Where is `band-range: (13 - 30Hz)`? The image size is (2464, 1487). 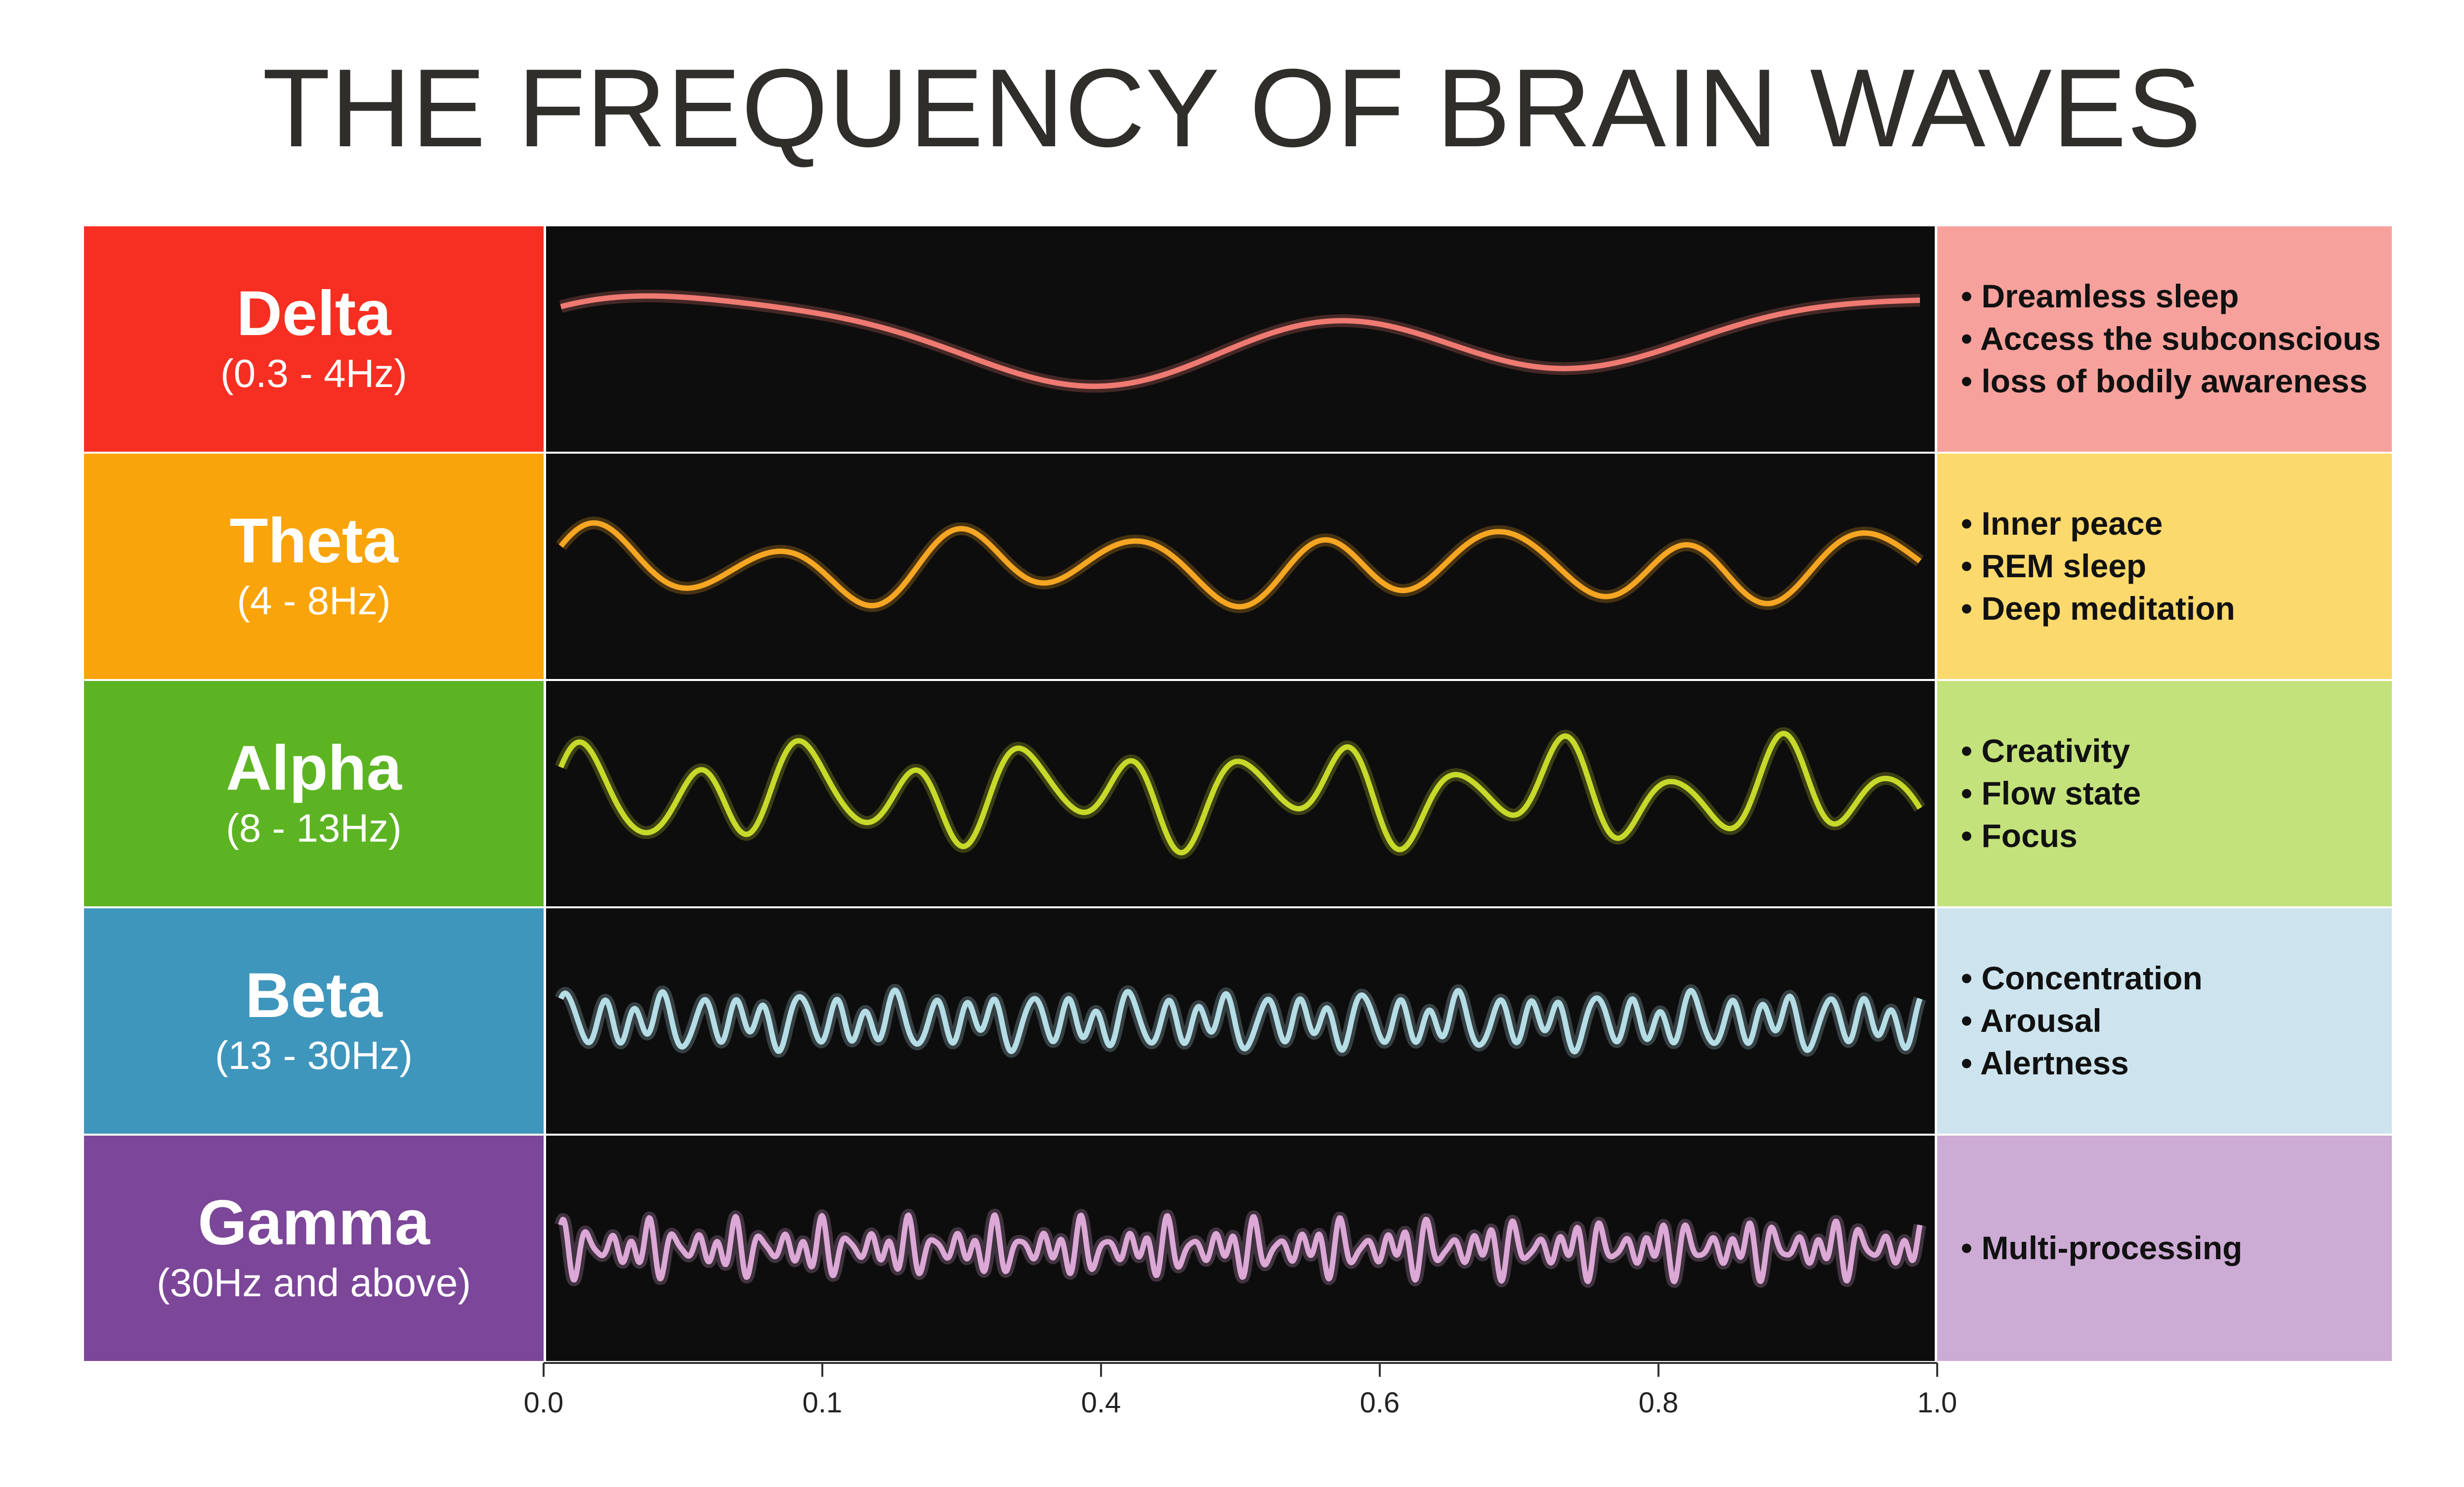
band-range: (13 - 30Hz) is located at coordinates (313, 1055).